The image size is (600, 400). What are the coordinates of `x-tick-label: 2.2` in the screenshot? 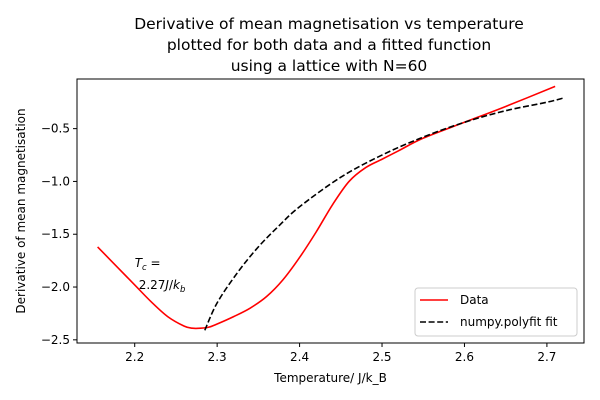 It's located at (134, 357).